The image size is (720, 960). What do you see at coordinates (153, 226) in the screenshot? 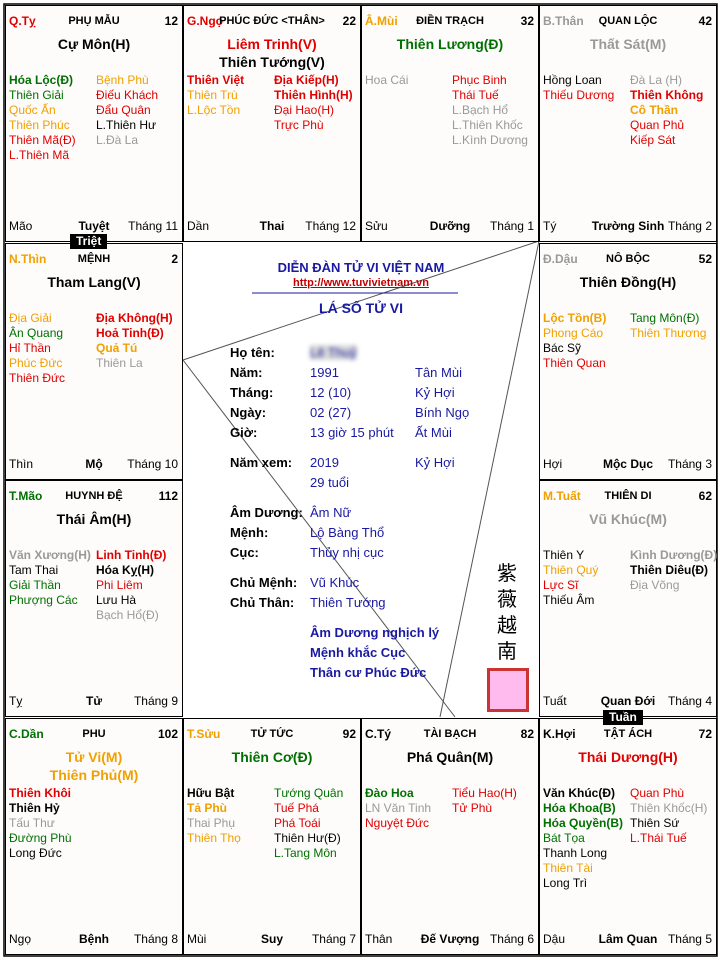
I see `month: Tháng 11` at bounding box center [153, 226].